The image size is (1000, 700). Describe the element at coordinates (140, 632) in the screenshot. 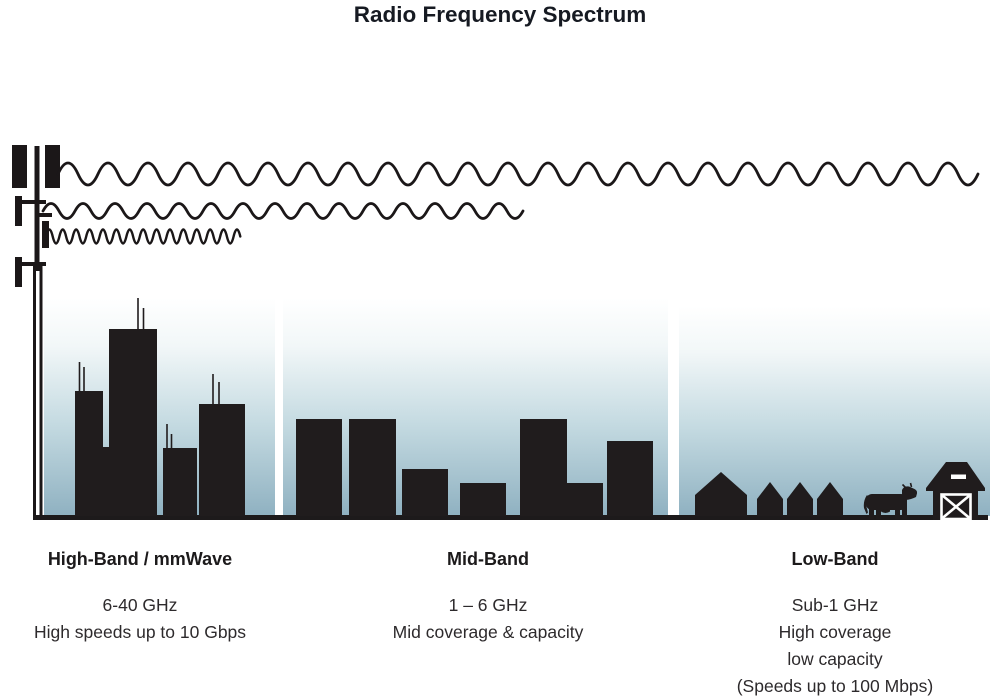

I see `band-desc-line: High speeds up to 10 Gbps` at that location.